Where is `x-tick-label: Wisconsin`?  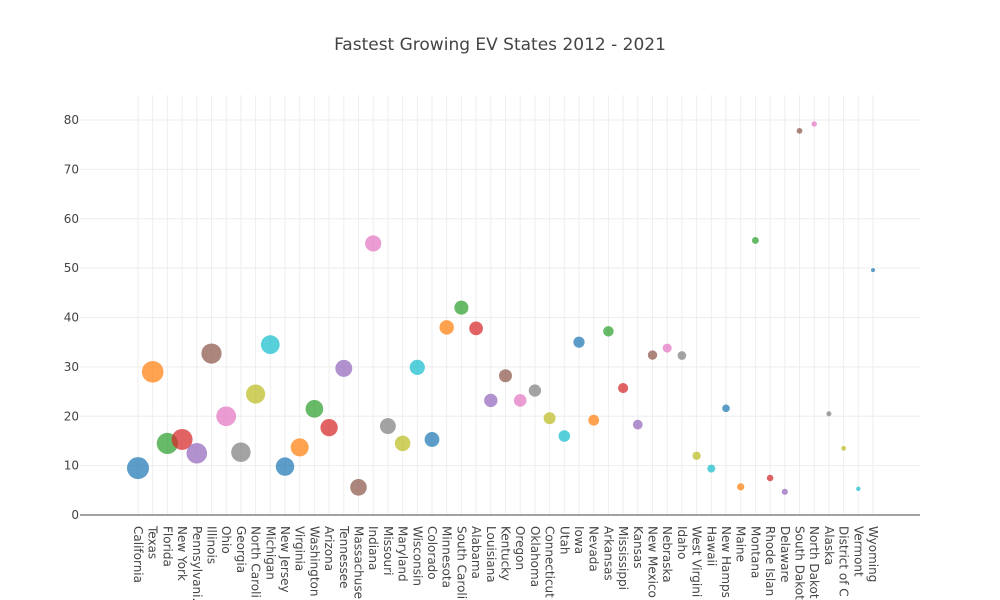 x-tick-label: Wisconsin is located at coordinates (417, 556).